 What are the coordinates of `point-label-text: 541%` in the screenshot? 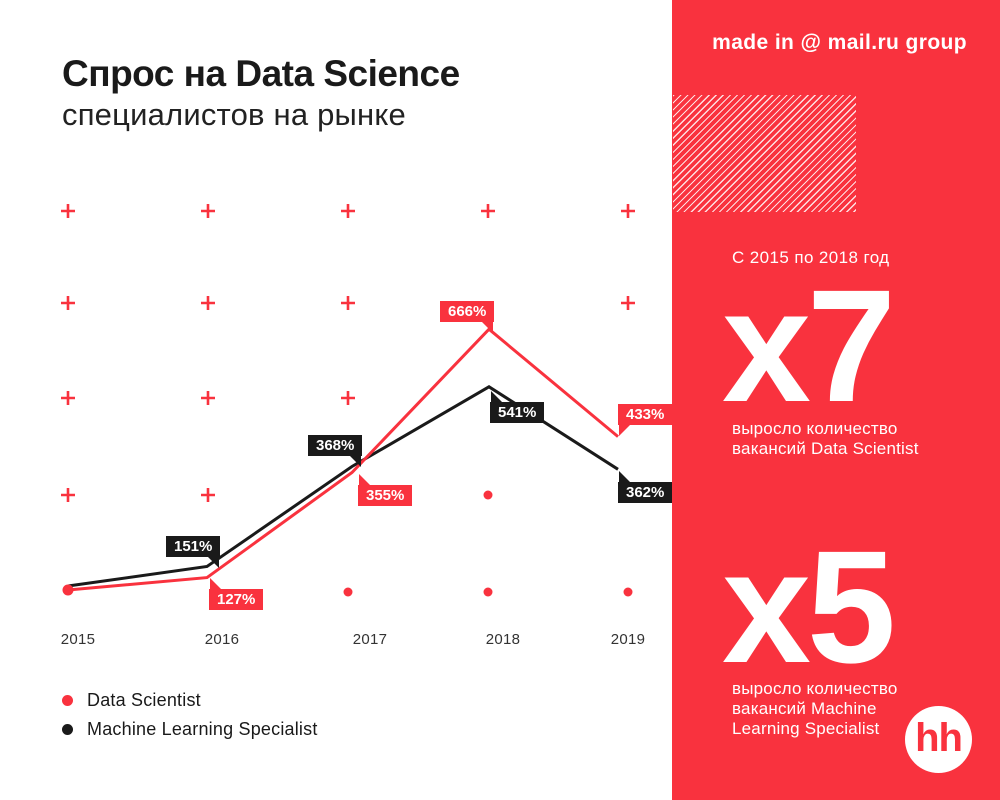 It's located at (517, 412).